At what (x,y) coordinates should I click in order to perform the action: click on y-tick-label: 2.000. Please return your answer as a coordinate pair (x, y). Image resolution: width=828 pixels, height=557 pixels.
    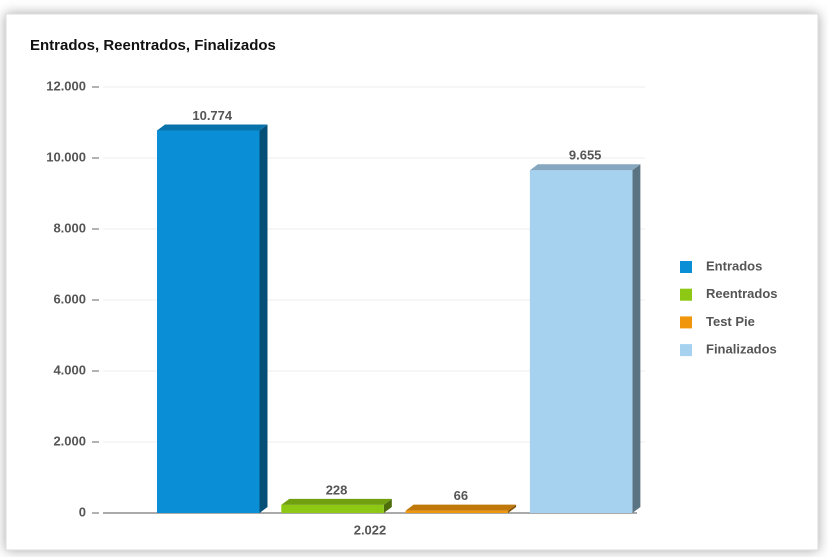
    Looking at the image, I should click on (69, 440).